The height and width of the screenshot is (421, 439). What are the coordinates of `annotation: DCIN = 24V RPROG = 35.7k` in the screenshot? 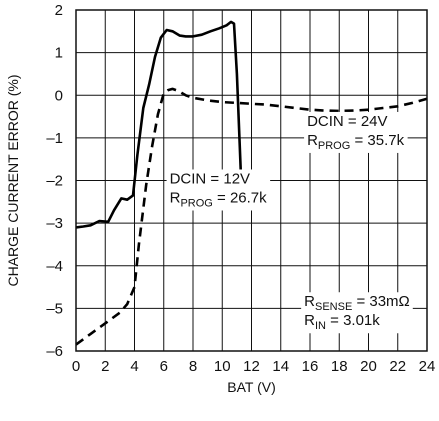 It's located at (356, 132).